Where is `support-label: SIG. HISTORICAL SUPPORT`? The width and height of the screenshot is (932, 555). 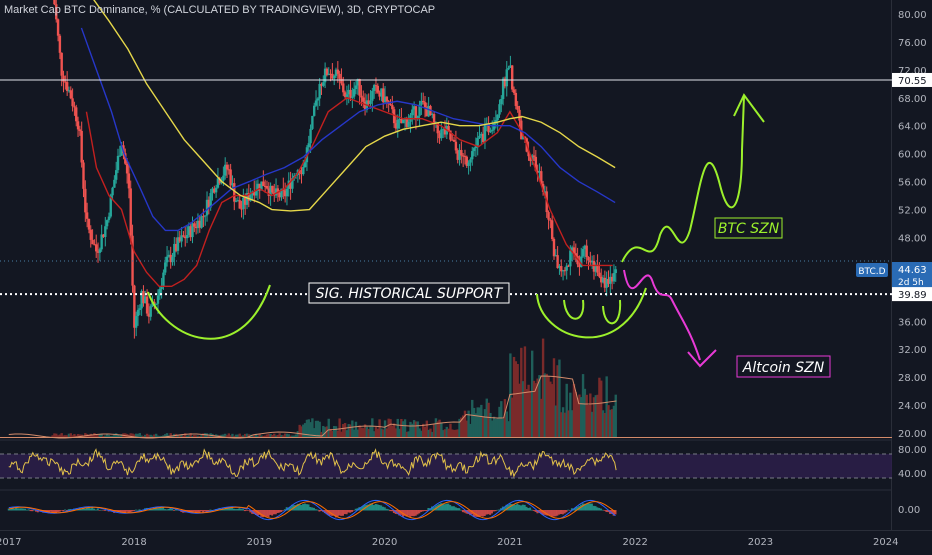 support-label: SIG. HISTORICAL SUPPORT is located at coordinates (410, 294).